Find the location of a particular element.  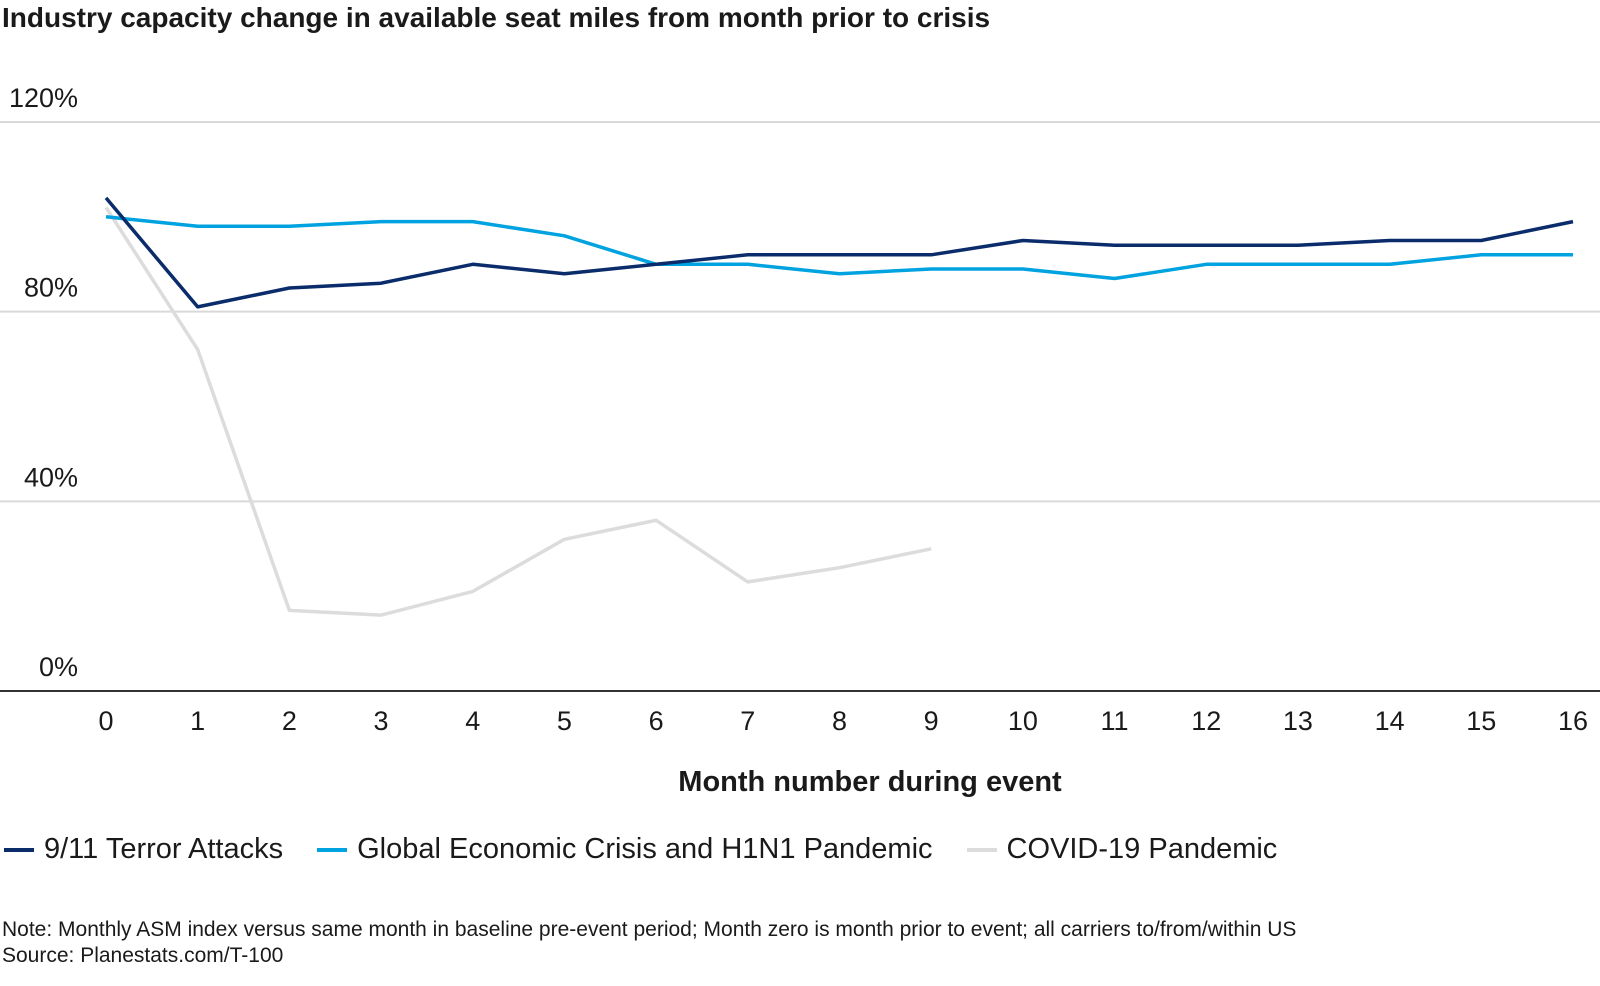

x-tick-label: 10 is located at coordinates (1023, 721).